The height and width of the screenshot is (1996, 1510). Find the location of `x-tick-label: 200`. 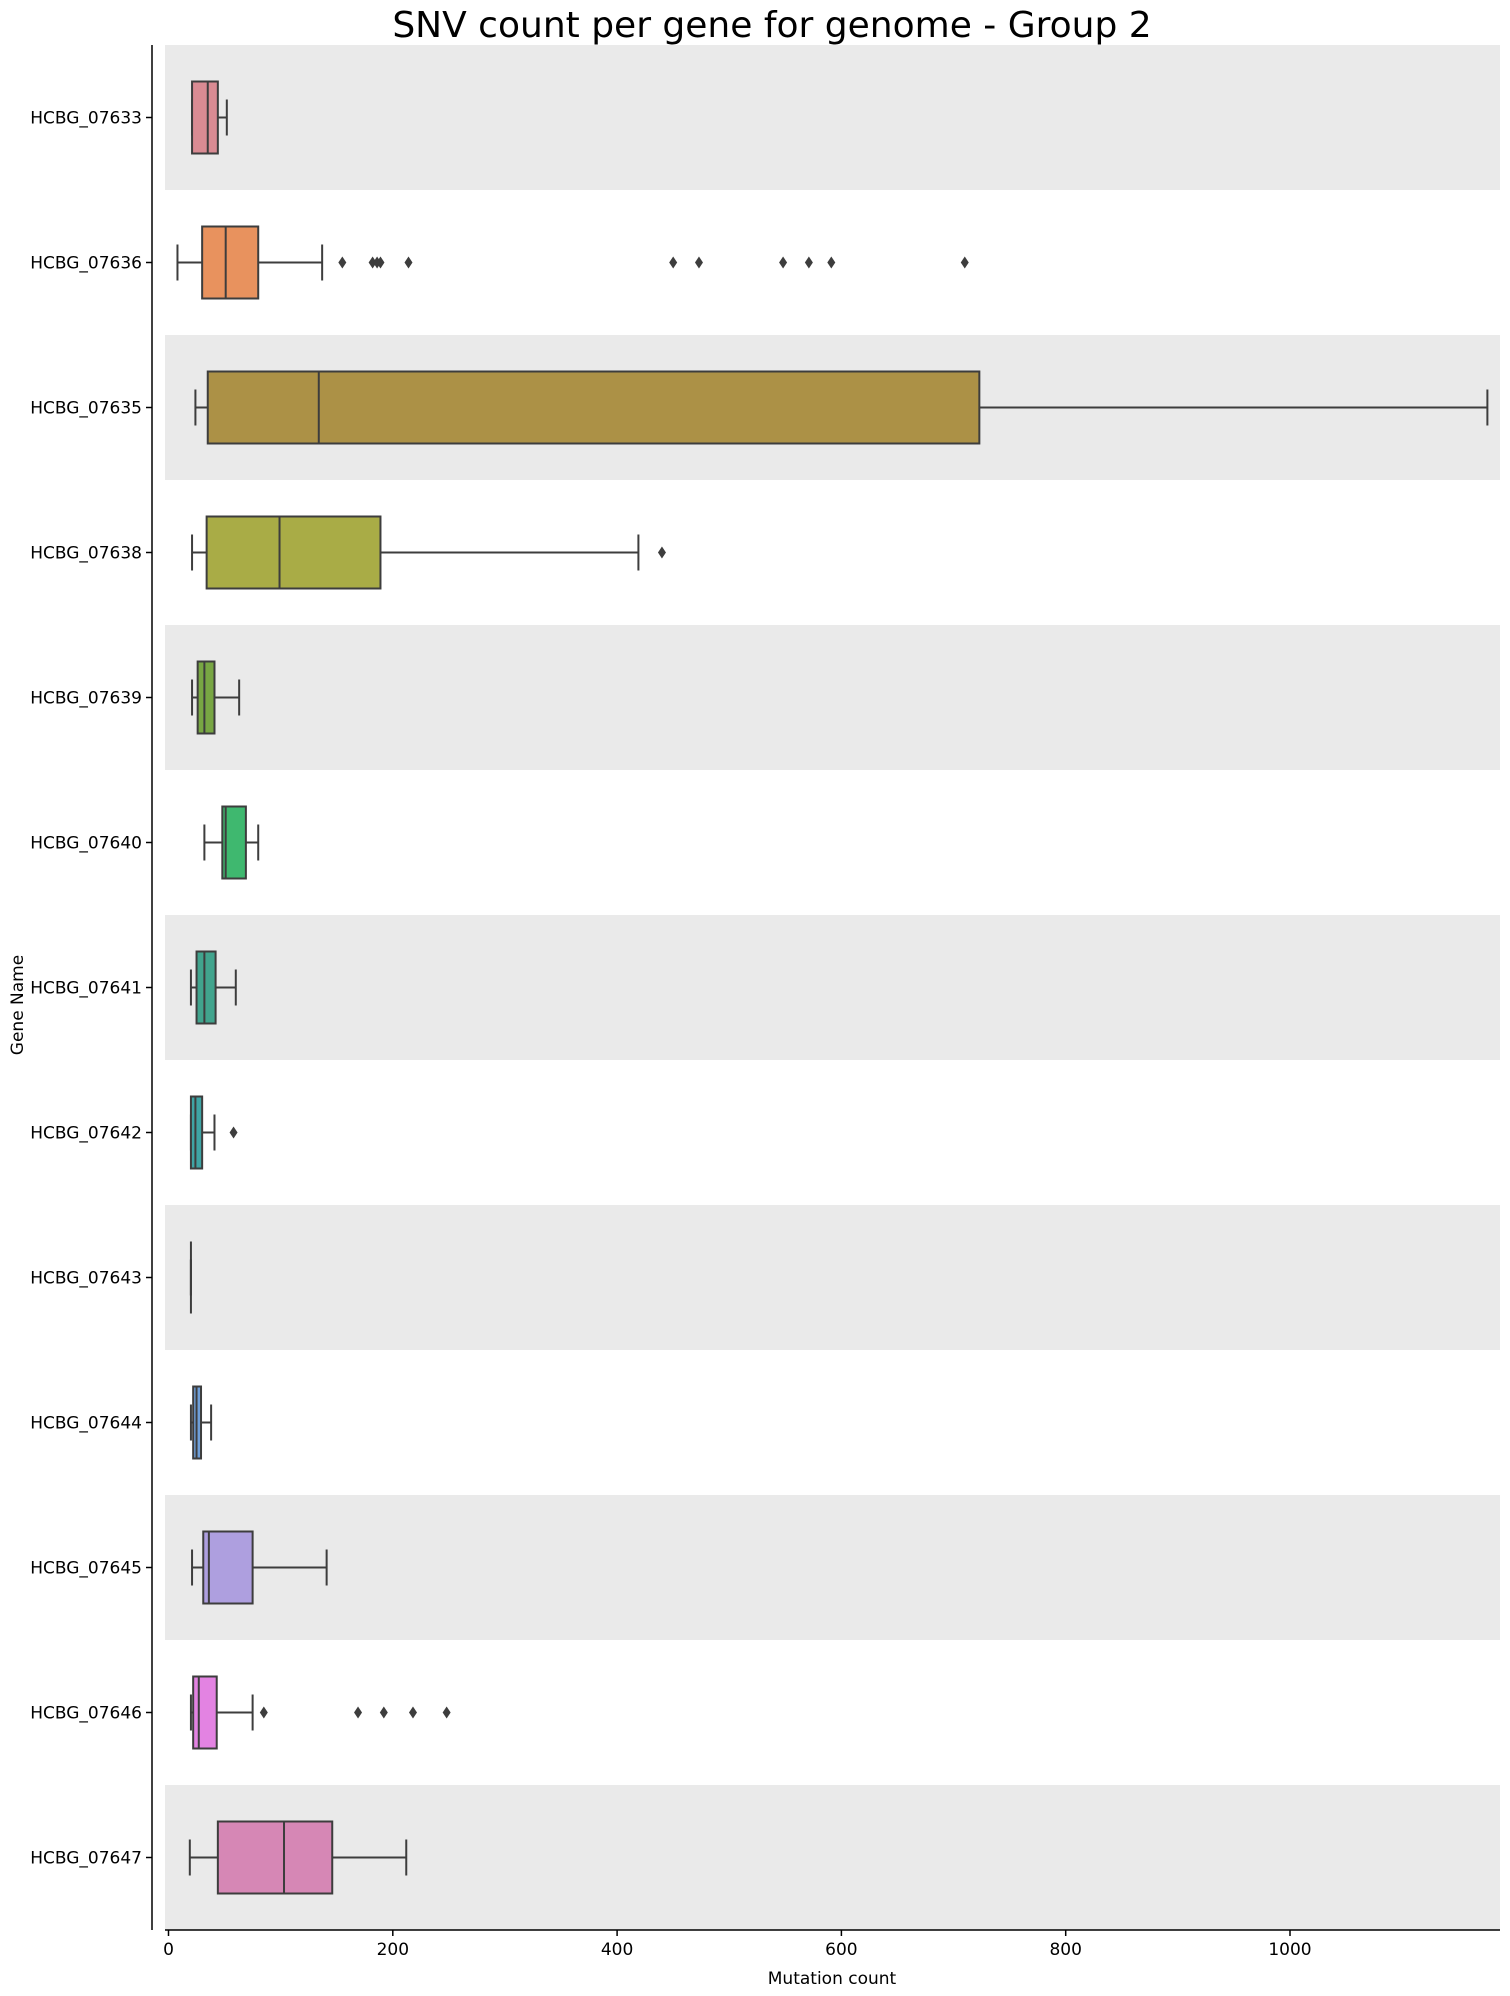

x-tick-label: 200 is located at coordinates (393, 1950).